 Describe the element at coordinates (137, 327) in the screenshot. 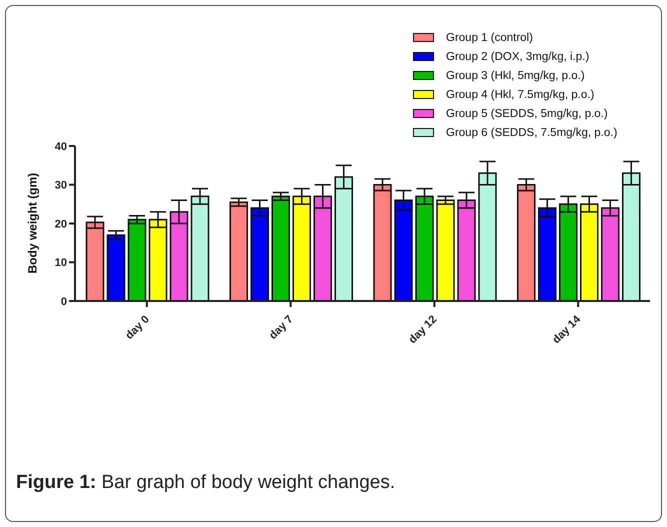

I see `x-tick-label: day 0` at that location.